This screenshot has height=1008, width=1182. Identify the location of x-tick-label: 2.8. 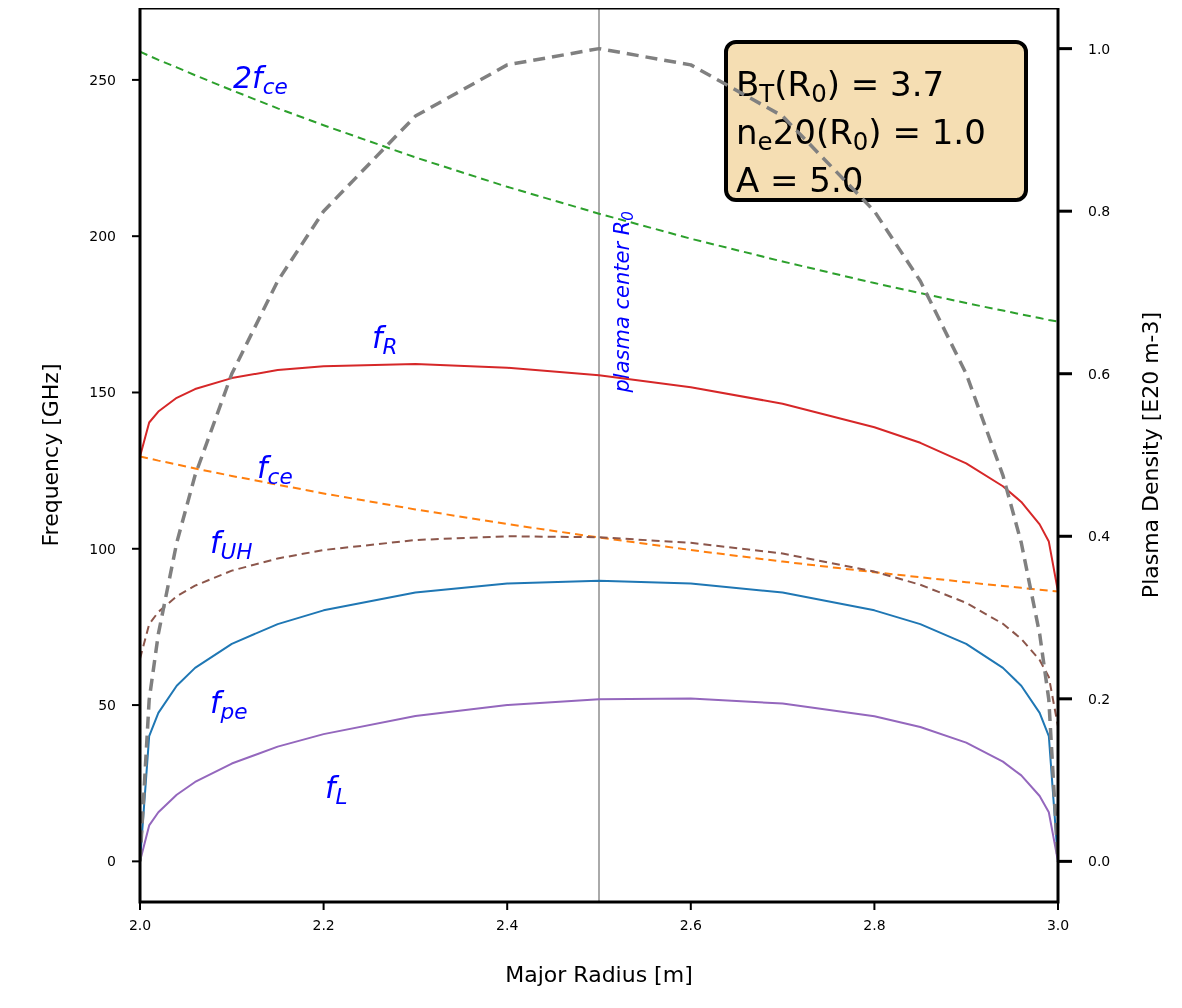
(874, 925).